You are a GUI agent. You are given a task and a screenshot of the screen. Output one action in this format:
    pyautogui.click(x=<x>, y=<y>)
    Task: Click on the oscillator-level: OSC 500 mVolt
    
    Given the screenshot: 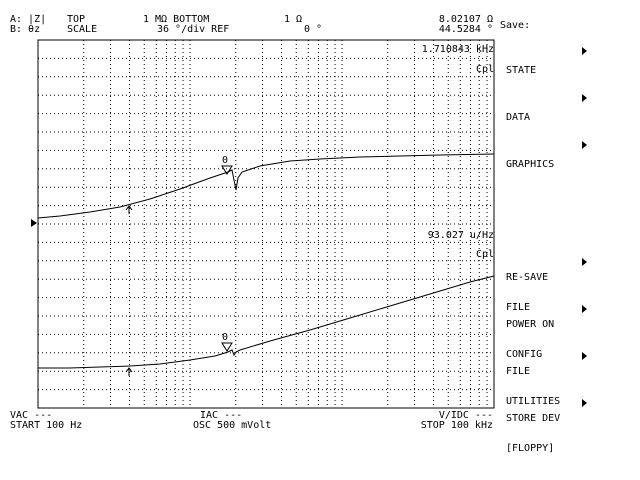 What is the action you would take?
    pyautogui.click(x=232, y=425)
    